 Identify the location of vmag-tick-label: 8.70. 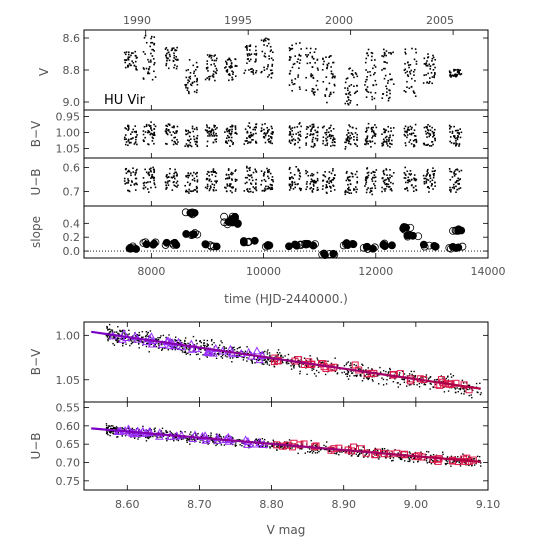
(199, 504).